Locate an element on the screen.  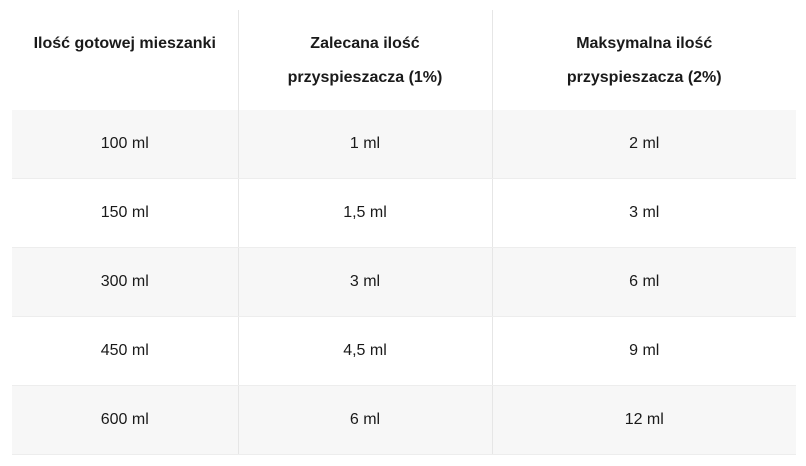
table-cell: 300 ml is located at coordinates (125, 282).